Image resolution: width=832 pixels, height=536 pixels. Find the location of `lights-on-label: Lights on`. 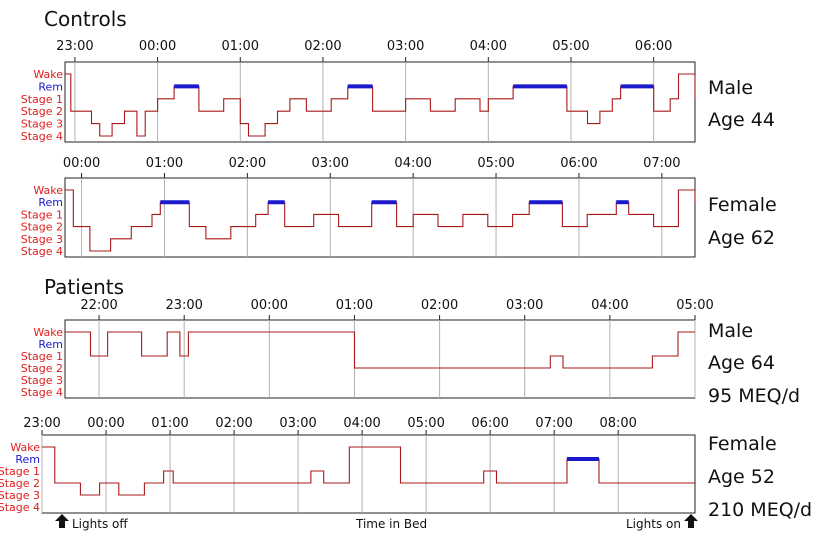

lights-on-label: Lights on is located at coordinates (653, 524).